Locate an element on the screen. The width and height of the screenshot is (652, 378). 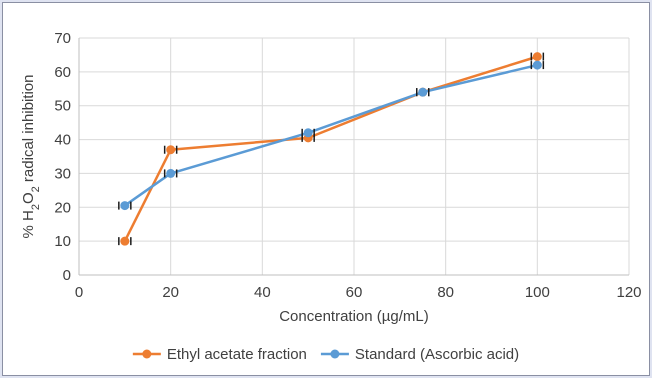
x-tick-labels: 0 20 40 60 80 100 120 is located at coordinates (358, 292).